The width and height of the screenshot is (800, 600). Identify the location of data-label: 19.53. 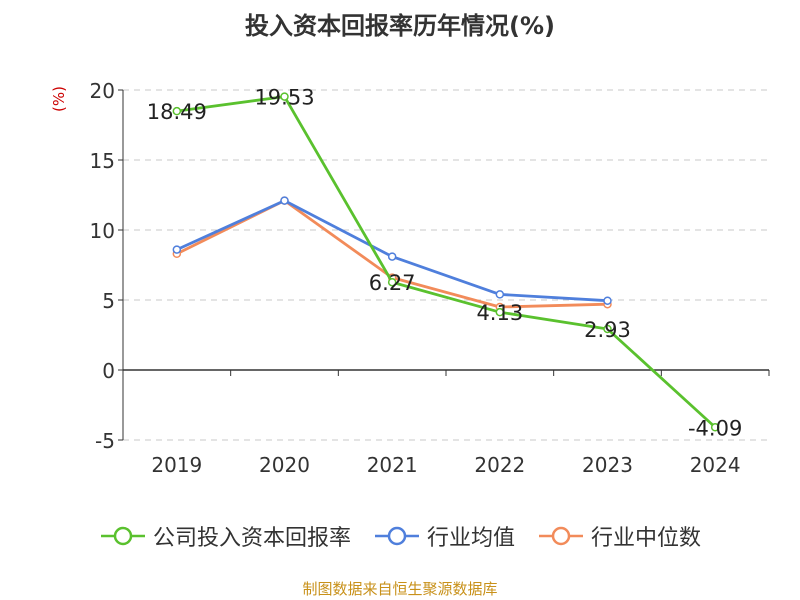
(284, 98).